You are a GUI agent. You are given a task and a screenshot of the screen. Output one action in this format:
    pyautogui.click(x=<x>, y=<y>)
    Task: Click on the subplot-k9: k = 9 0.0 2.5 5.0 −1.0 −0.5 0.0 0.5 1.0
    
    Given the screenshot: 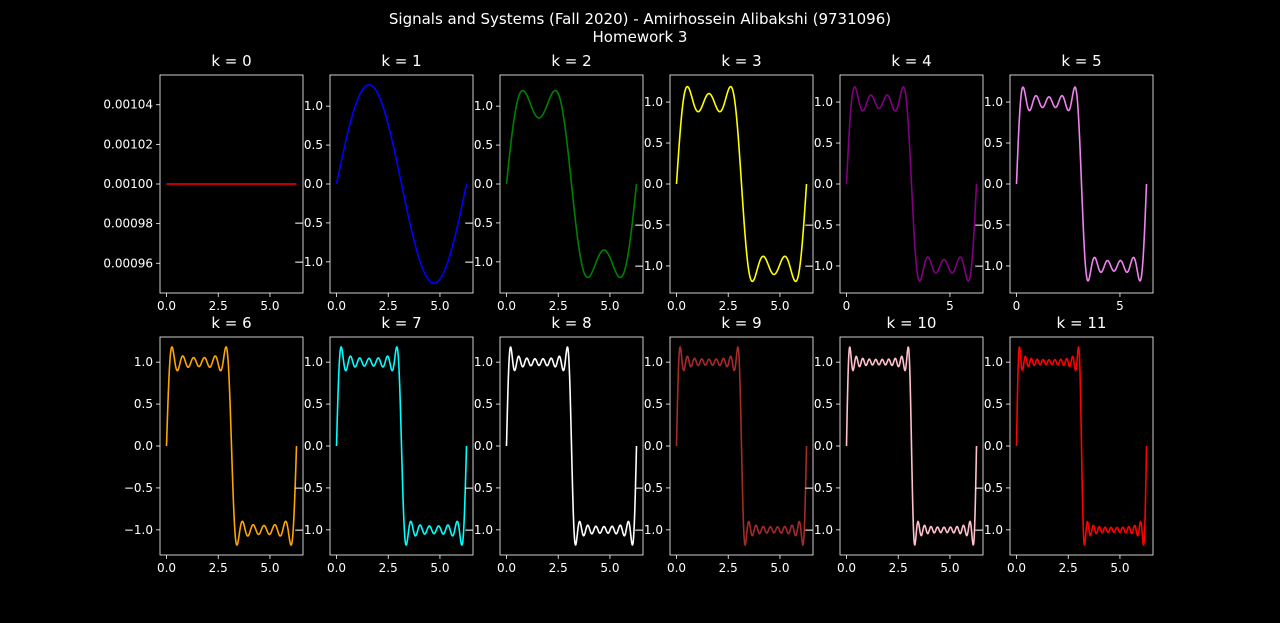 What is the action you would take?
    pyautogui.click(x=724, y=444)
    